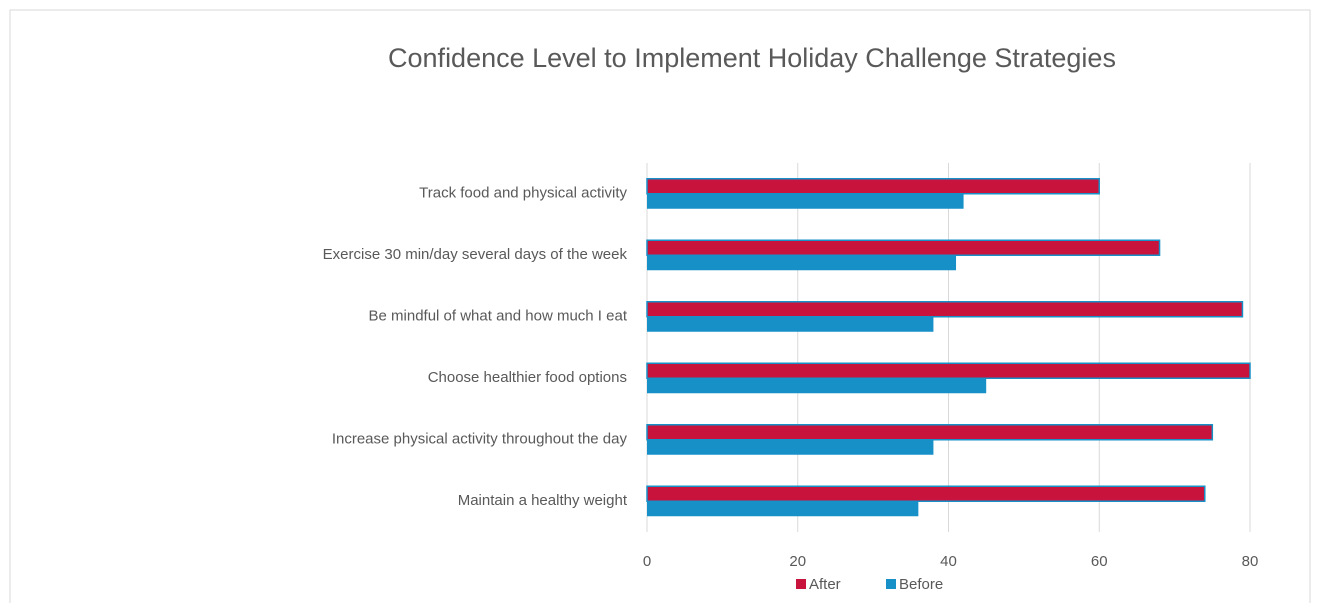 This screenshot has height=603, width=1321. Describe the element at coordinates (498, 316) in the screenshot. I see `y-tick-label: Be mindful of what and how much I eat` at that location.